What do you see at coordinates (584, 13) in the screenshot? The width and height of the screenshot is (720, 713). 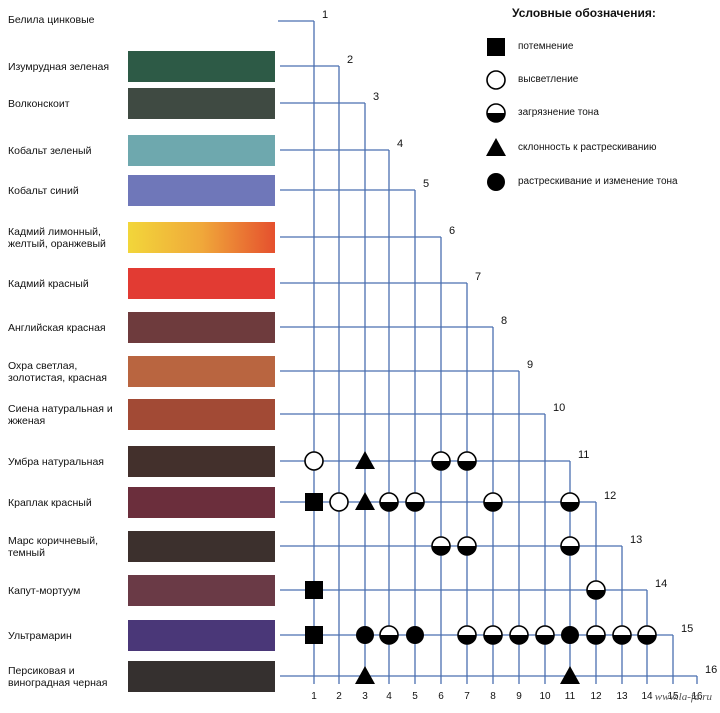 I see `legend-title: Условные обозначения:` at bounding box center [584, 13].